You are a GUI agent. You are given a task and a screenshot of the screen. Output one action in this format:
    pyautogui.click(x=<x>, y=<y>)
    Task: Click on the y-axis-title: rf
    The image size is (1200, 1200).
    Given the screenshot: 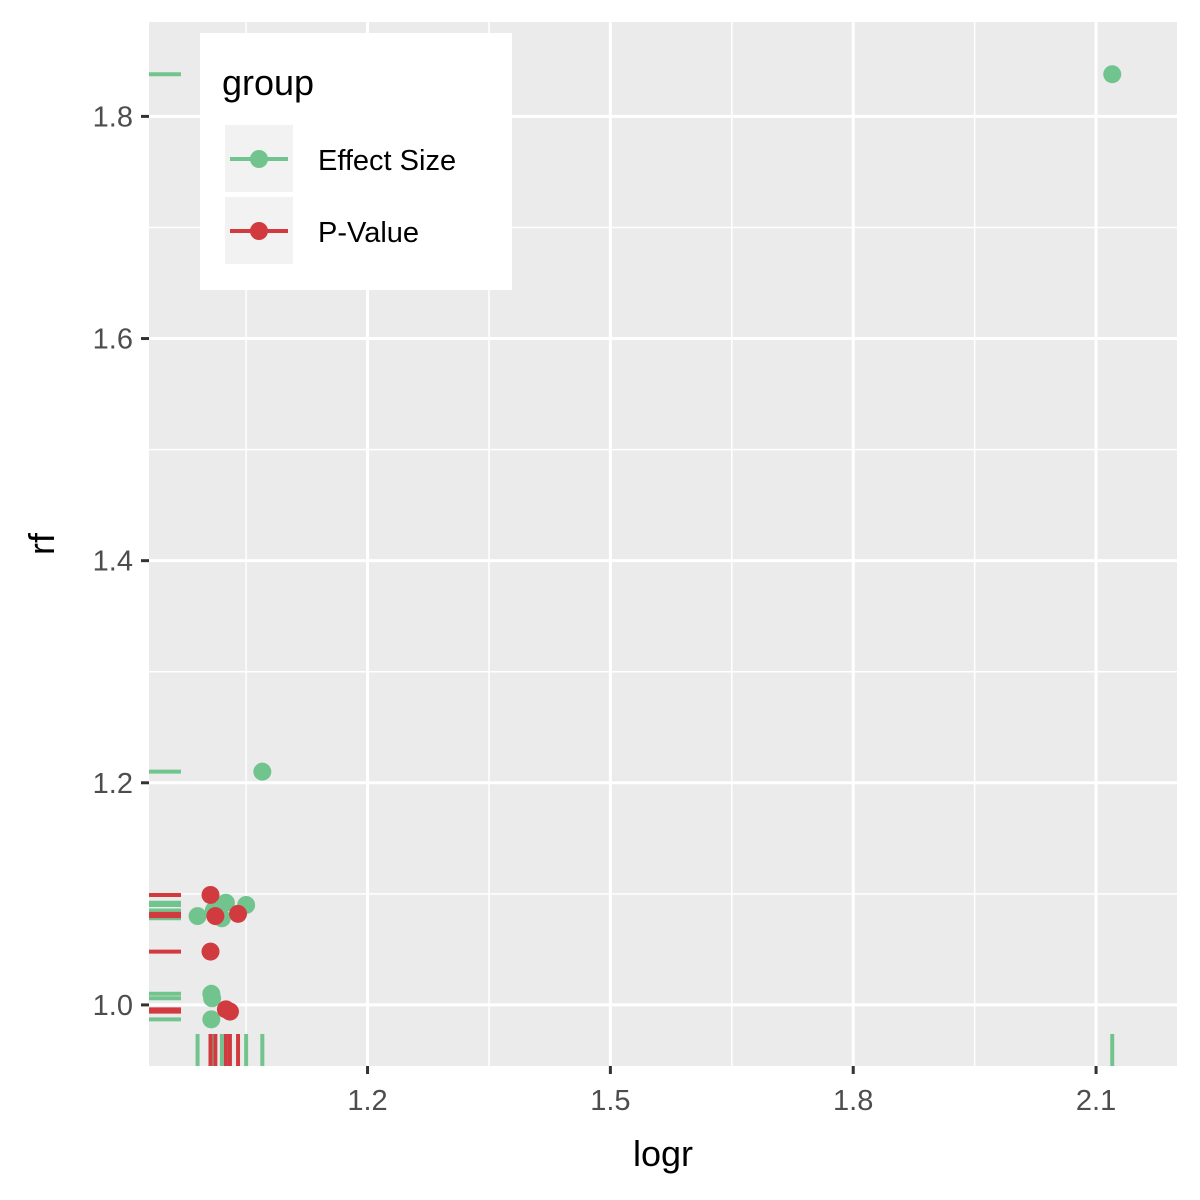 What is the action you would take?
    pyautogui.click(x=41, y=543)
    